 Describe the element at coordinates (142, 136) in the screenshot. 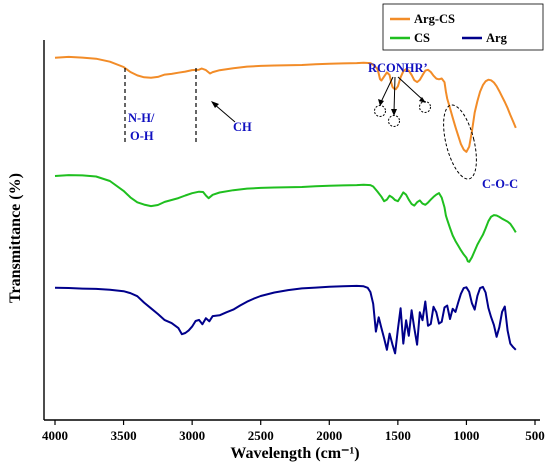

I see `annotation-oh: O-H` at that location.